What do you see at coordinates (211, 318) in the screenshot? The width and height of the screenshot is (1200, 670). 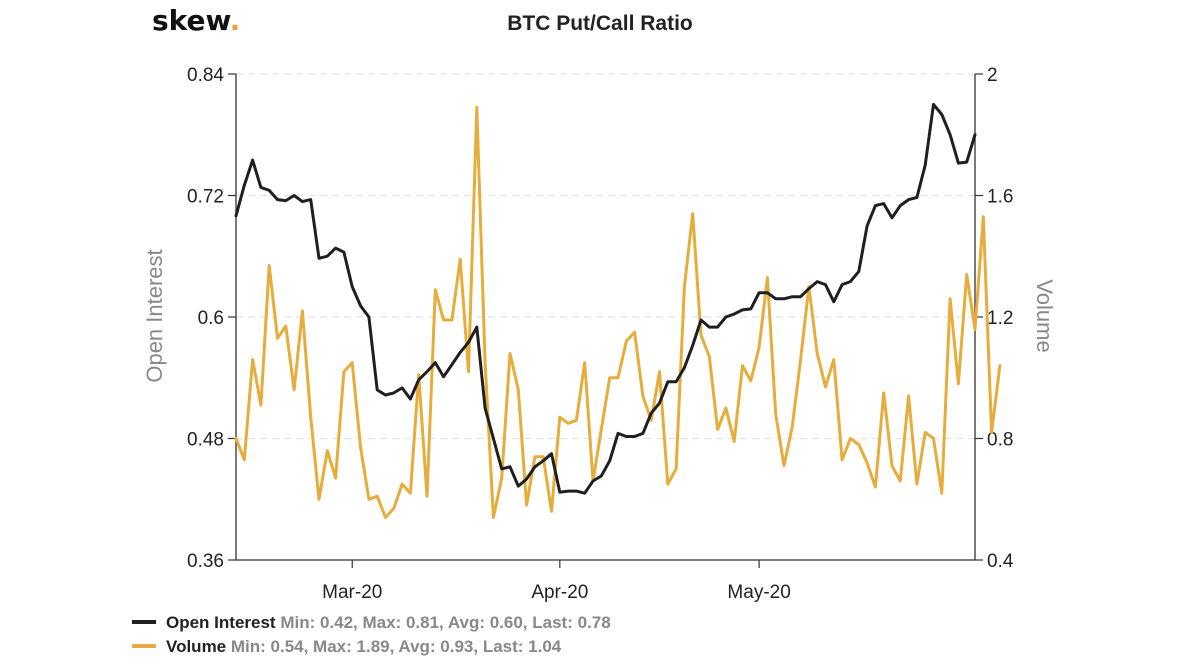 I see `left-tick-label: 0.6` at bounding box center [211, 318].